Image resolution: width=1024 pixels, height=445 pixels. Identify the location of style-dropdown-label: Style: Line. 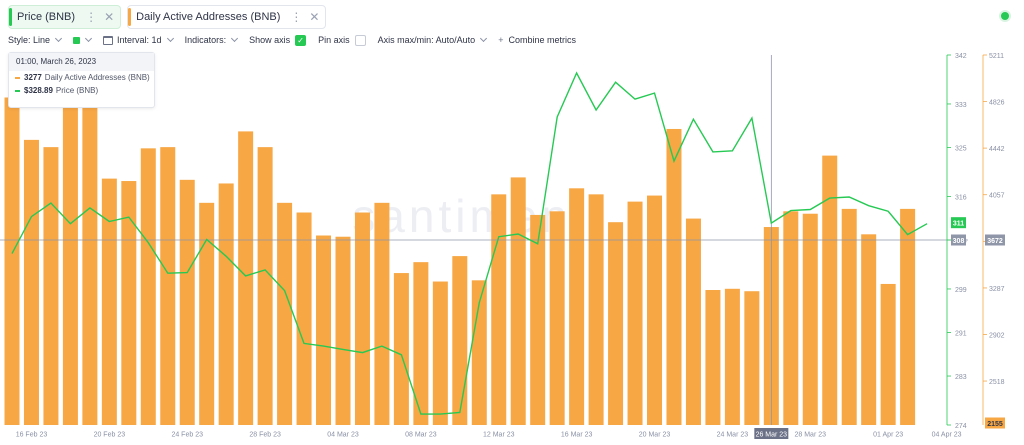
(29, 40).